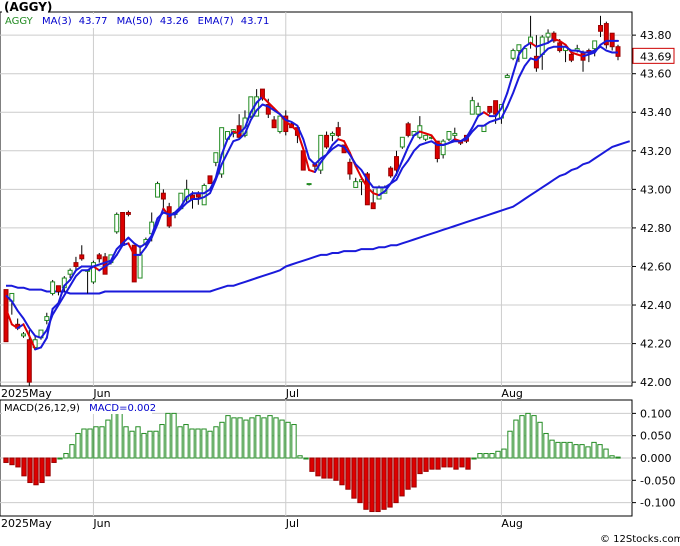 The height and width of the screenshot is (546, 680). What do you see at coordinates (101, 523) in the screenshot?
I see `macd-x-label: Jun` at bounding box center [101, 523].